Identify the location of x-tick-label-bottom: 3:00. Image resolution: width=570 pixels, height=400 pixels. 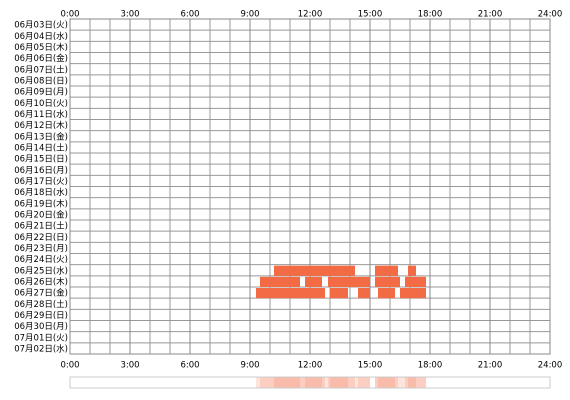
(129, 366).